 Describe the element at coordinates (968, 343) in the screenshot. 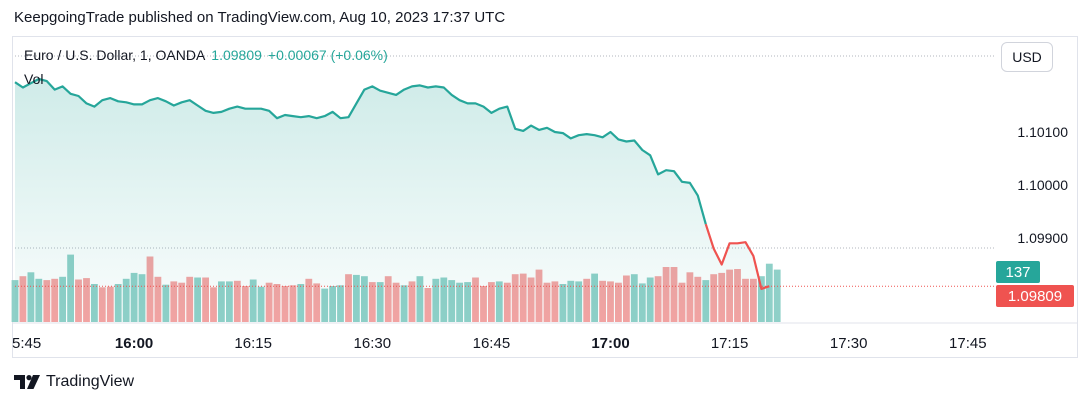

I see `x-axis-tick-label: 17:45` at that location.